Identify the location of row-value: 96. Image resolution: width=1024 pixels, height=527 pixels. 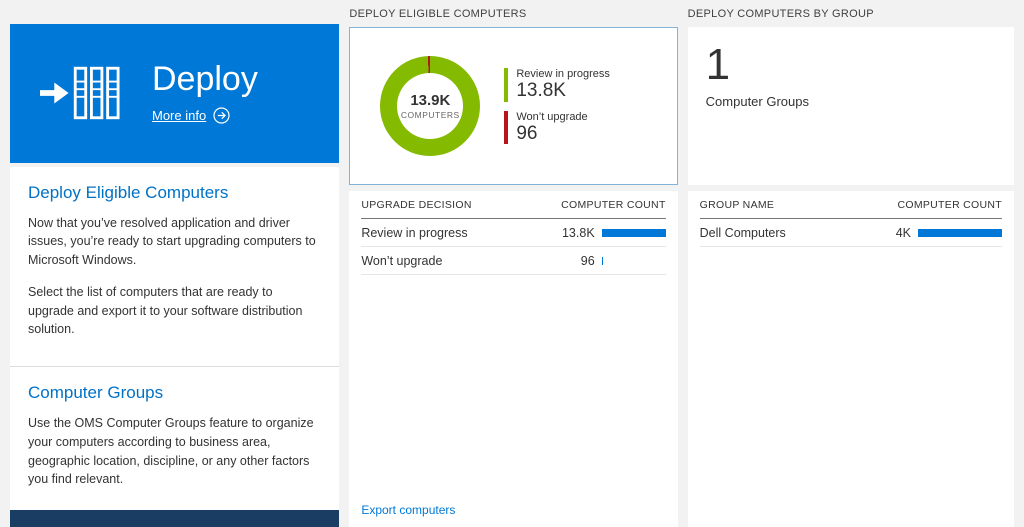
(587, 260).